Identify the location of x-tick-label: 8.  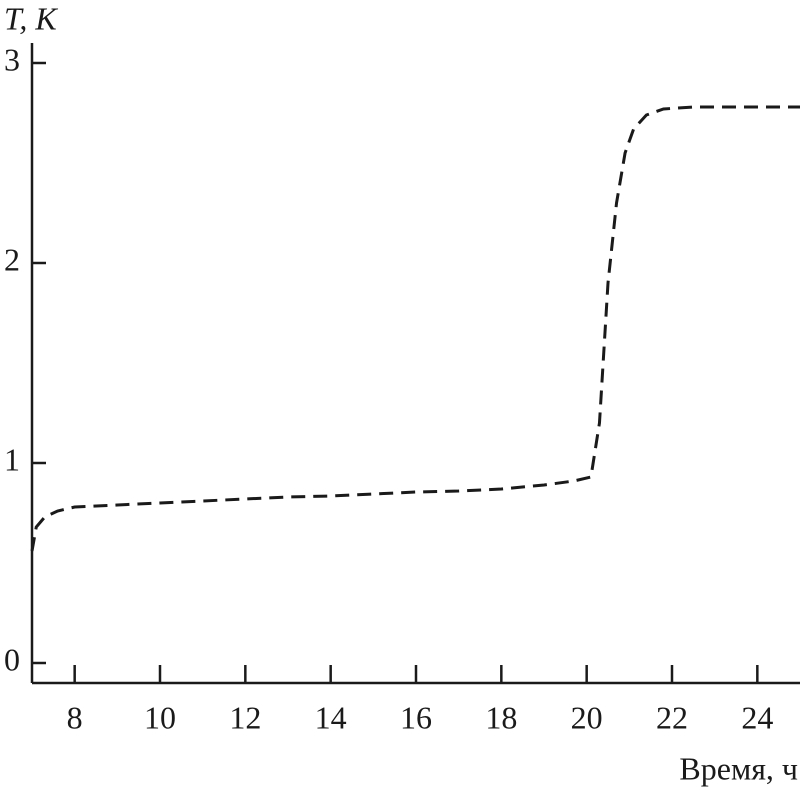
(75, 717).